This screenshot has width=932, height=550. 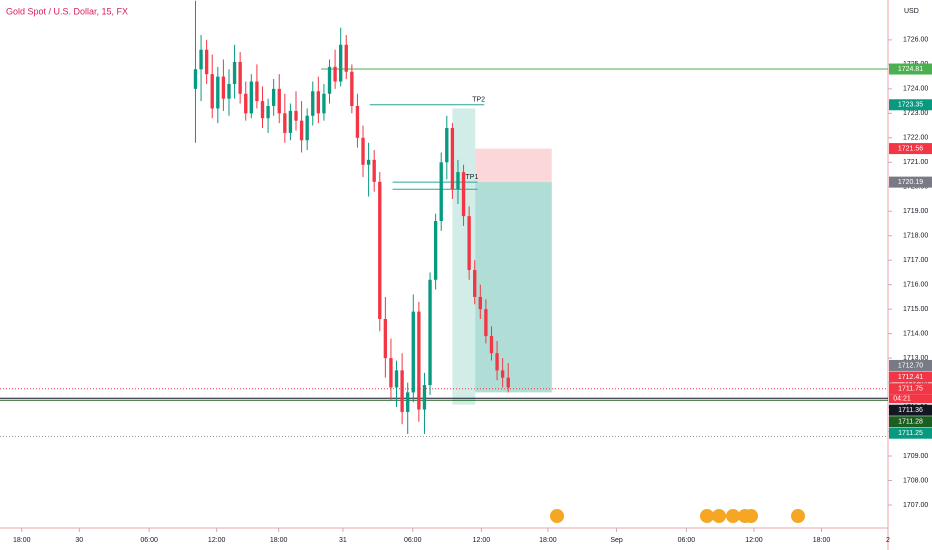 I want to click on y-tick-label: 1726.00, so click(x=915, y=40).